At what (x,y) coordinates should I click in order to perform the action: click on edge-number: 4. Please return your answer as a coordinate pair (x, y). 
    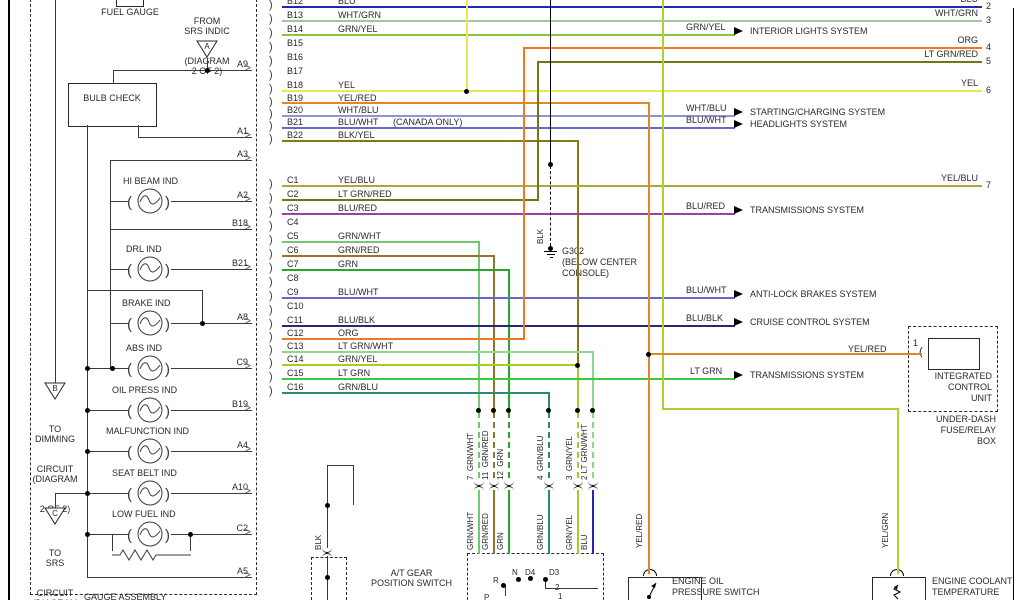
    Looking at the image, I should click on (989, 47).